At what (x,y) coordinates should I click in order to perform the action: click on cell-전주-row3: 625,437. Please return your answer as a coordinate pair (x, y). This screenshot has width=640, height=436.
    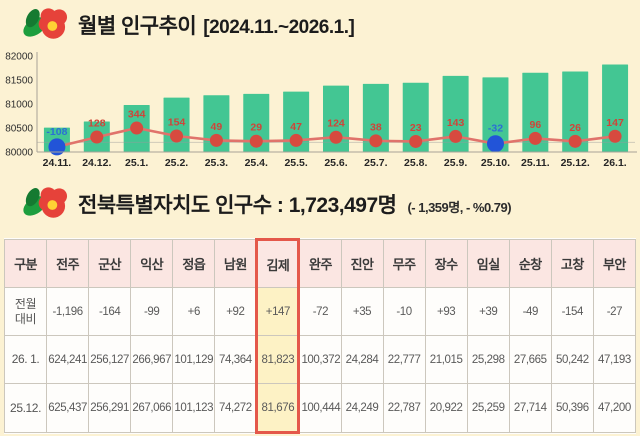
    Looking at the image, I should click on (68, 408).